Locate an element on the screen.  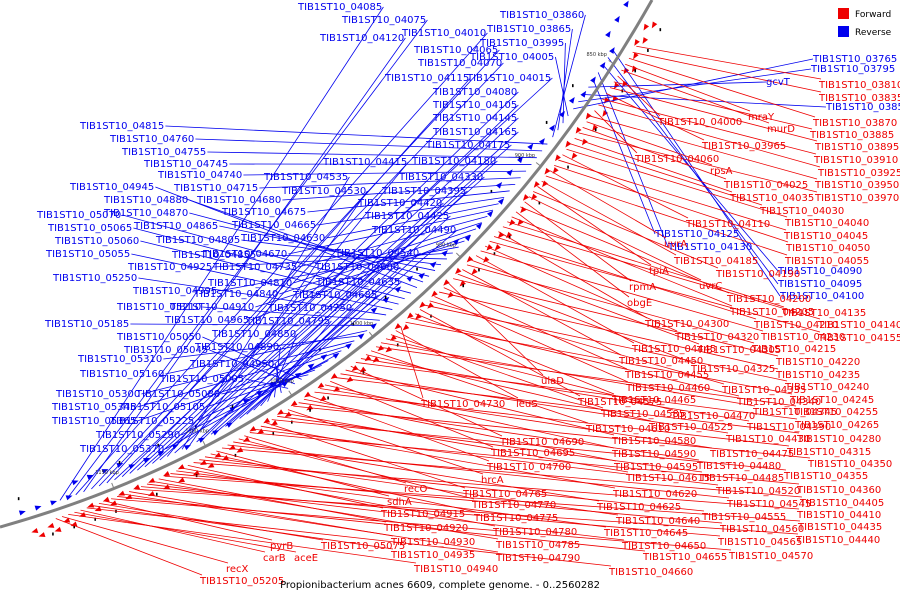
forward-gene-label: TIB1ST10_04320 is located at coordinates (716, 337).